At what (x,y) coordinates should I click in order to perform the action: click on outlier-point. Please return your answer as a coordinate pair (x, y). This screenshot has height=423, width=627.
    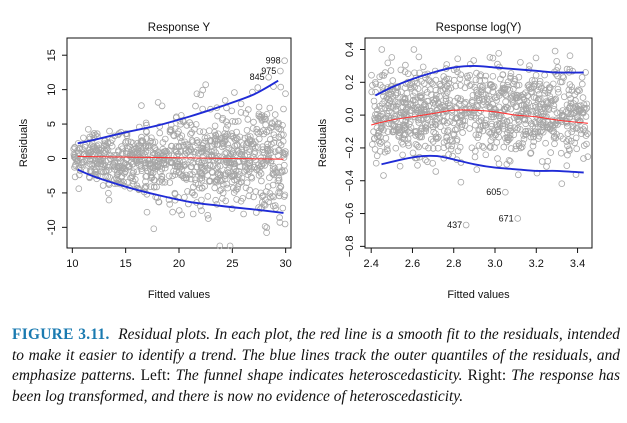
    Looking at the image, I should click on (466, 225).